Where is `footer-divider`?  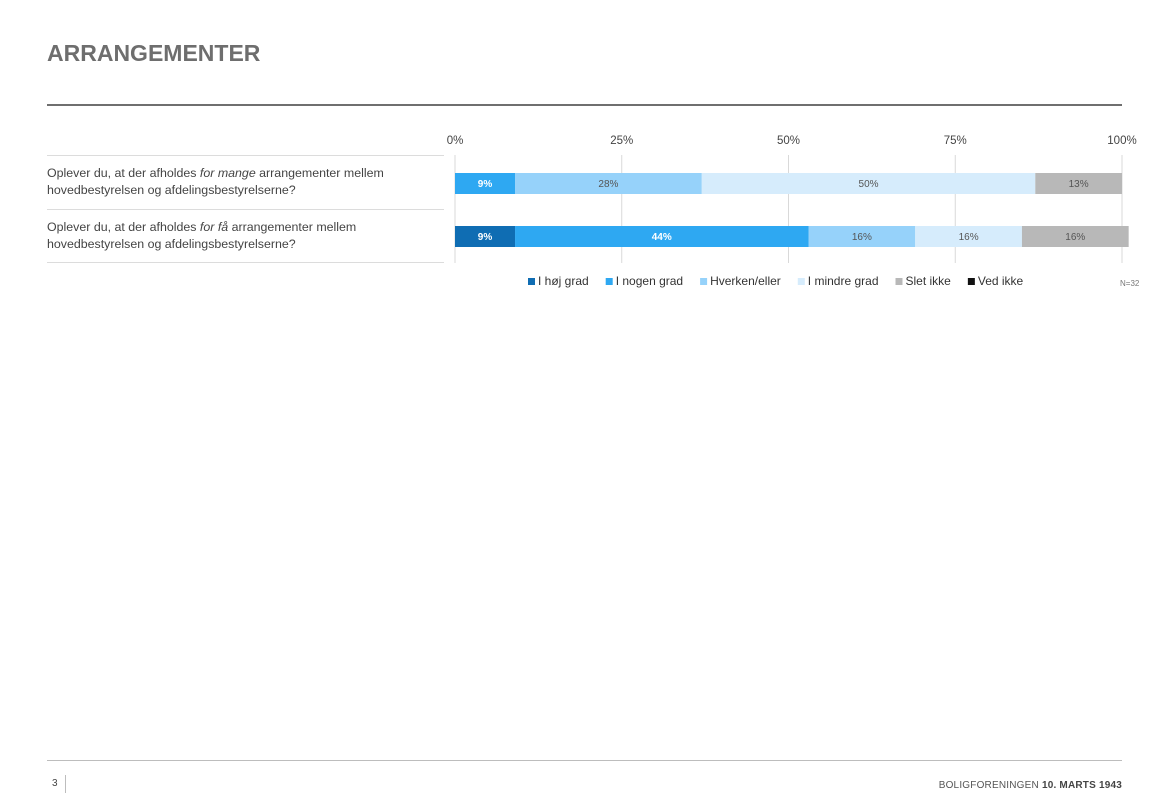 footer-divider is located at coordinates (584, 760).